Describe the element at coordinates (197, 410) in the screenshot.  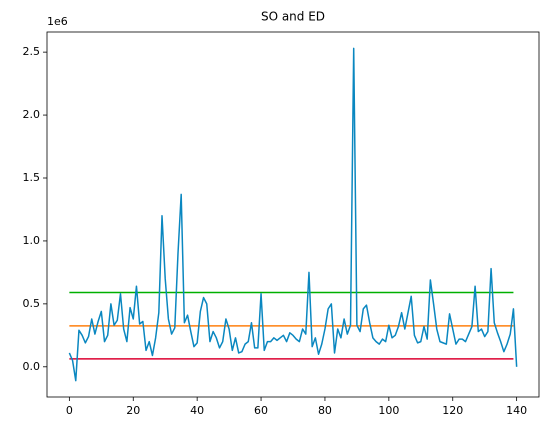
I see `x-tick-label: 40` at that location.